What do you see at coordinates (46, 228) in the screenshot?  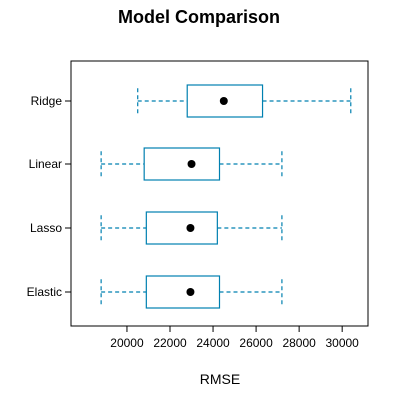 I see `y-tick-label: Lasso` at bounding box center [46, 228].